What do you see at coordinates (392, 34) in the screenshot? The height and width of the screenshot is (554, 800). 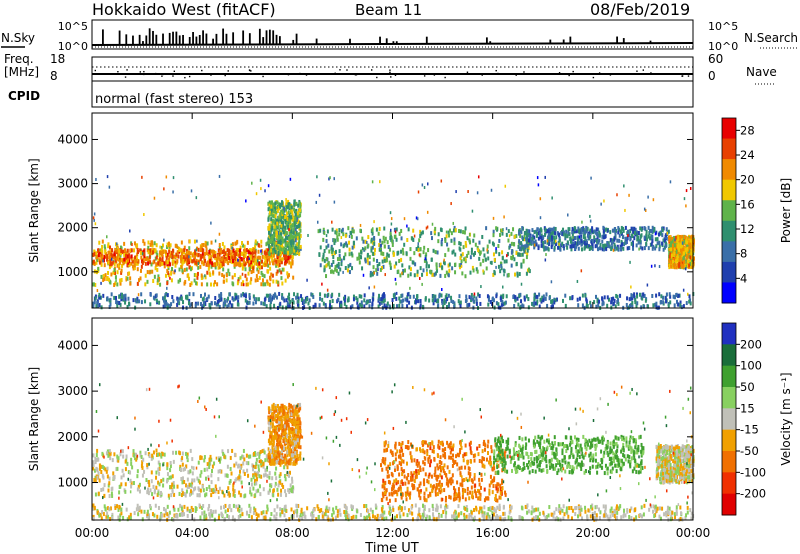 I see `noise-panel-frame` at bounding box center [392, 34].